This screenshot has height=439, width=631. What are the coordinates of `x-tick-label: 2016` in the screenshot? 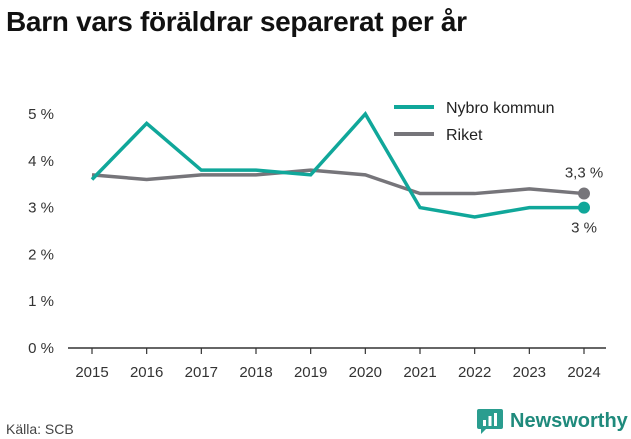 It's located at (146, 372).